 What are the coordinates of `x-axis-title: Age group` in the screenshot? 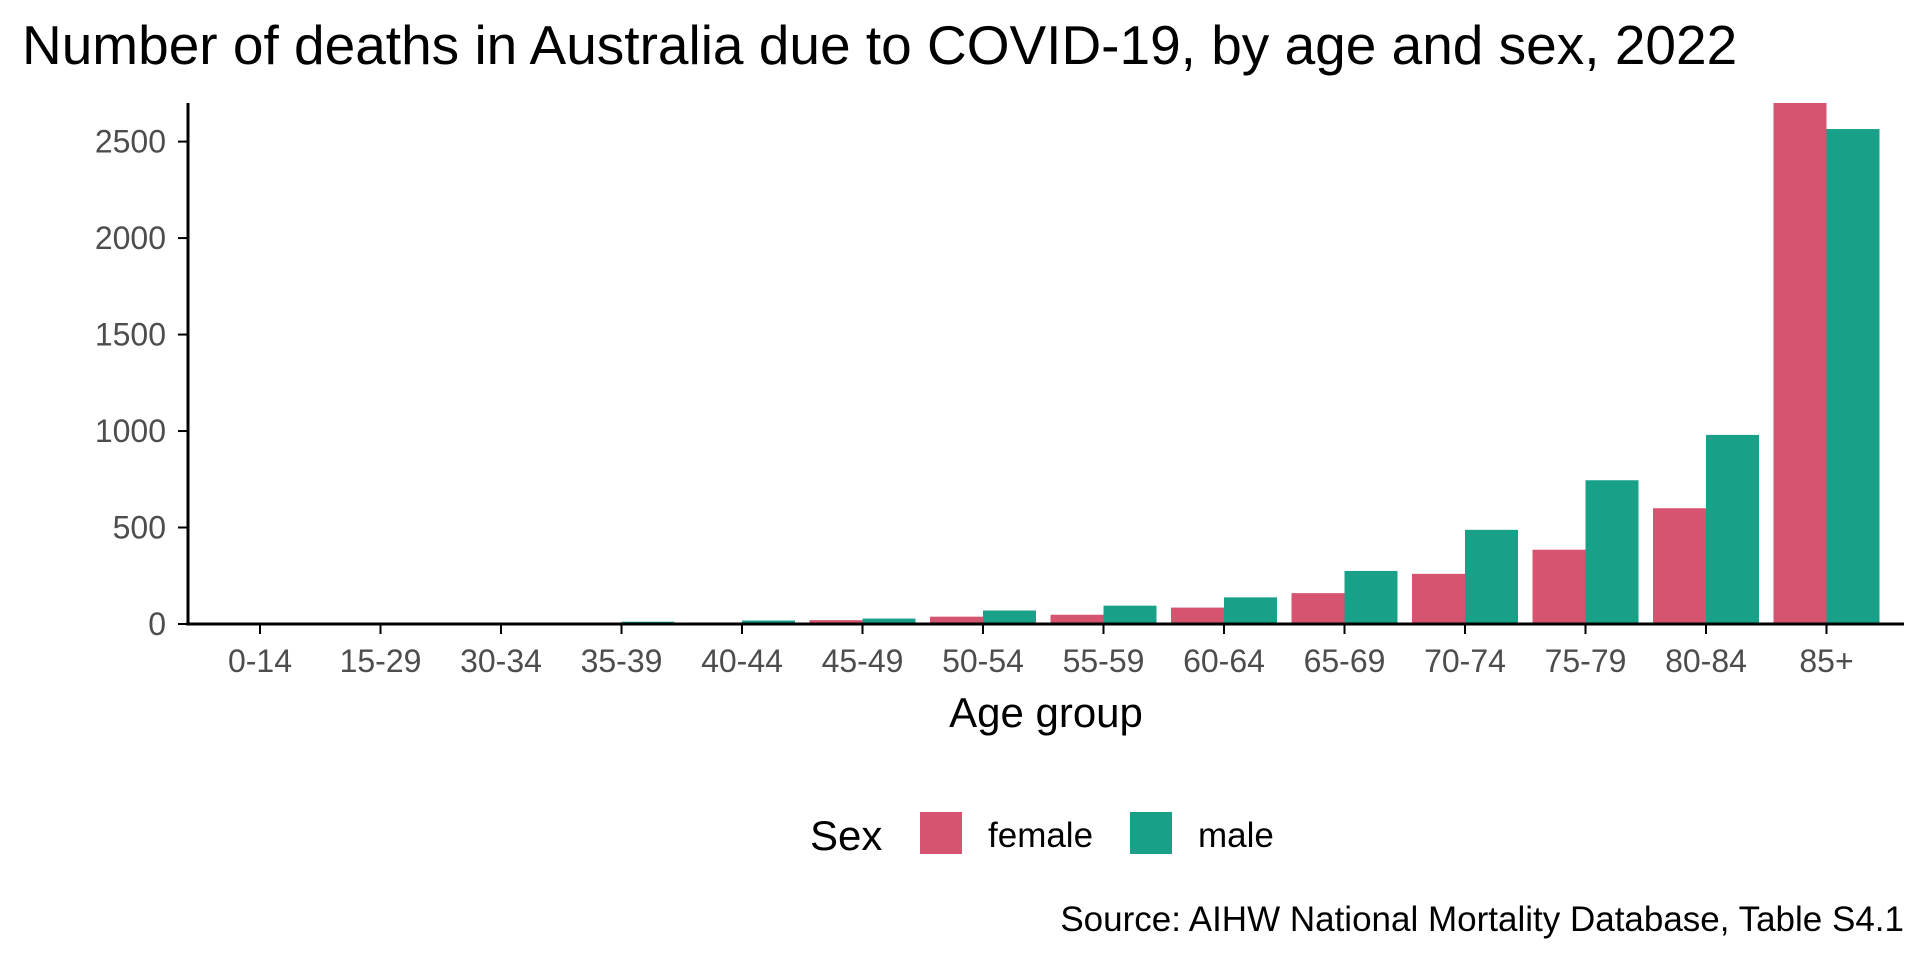 It's located at (1046, 712).